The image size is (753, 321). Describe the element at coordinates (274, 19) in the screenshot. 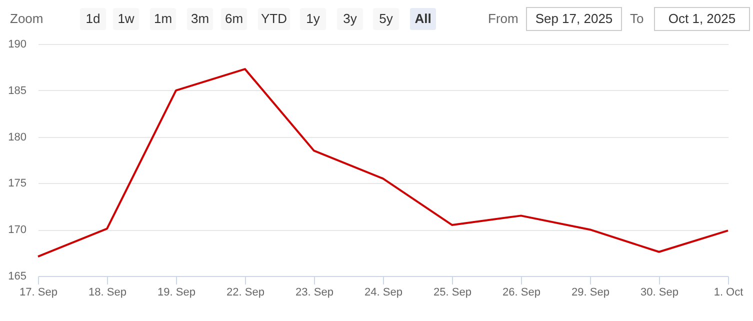

I see `text: YTD` at that location.